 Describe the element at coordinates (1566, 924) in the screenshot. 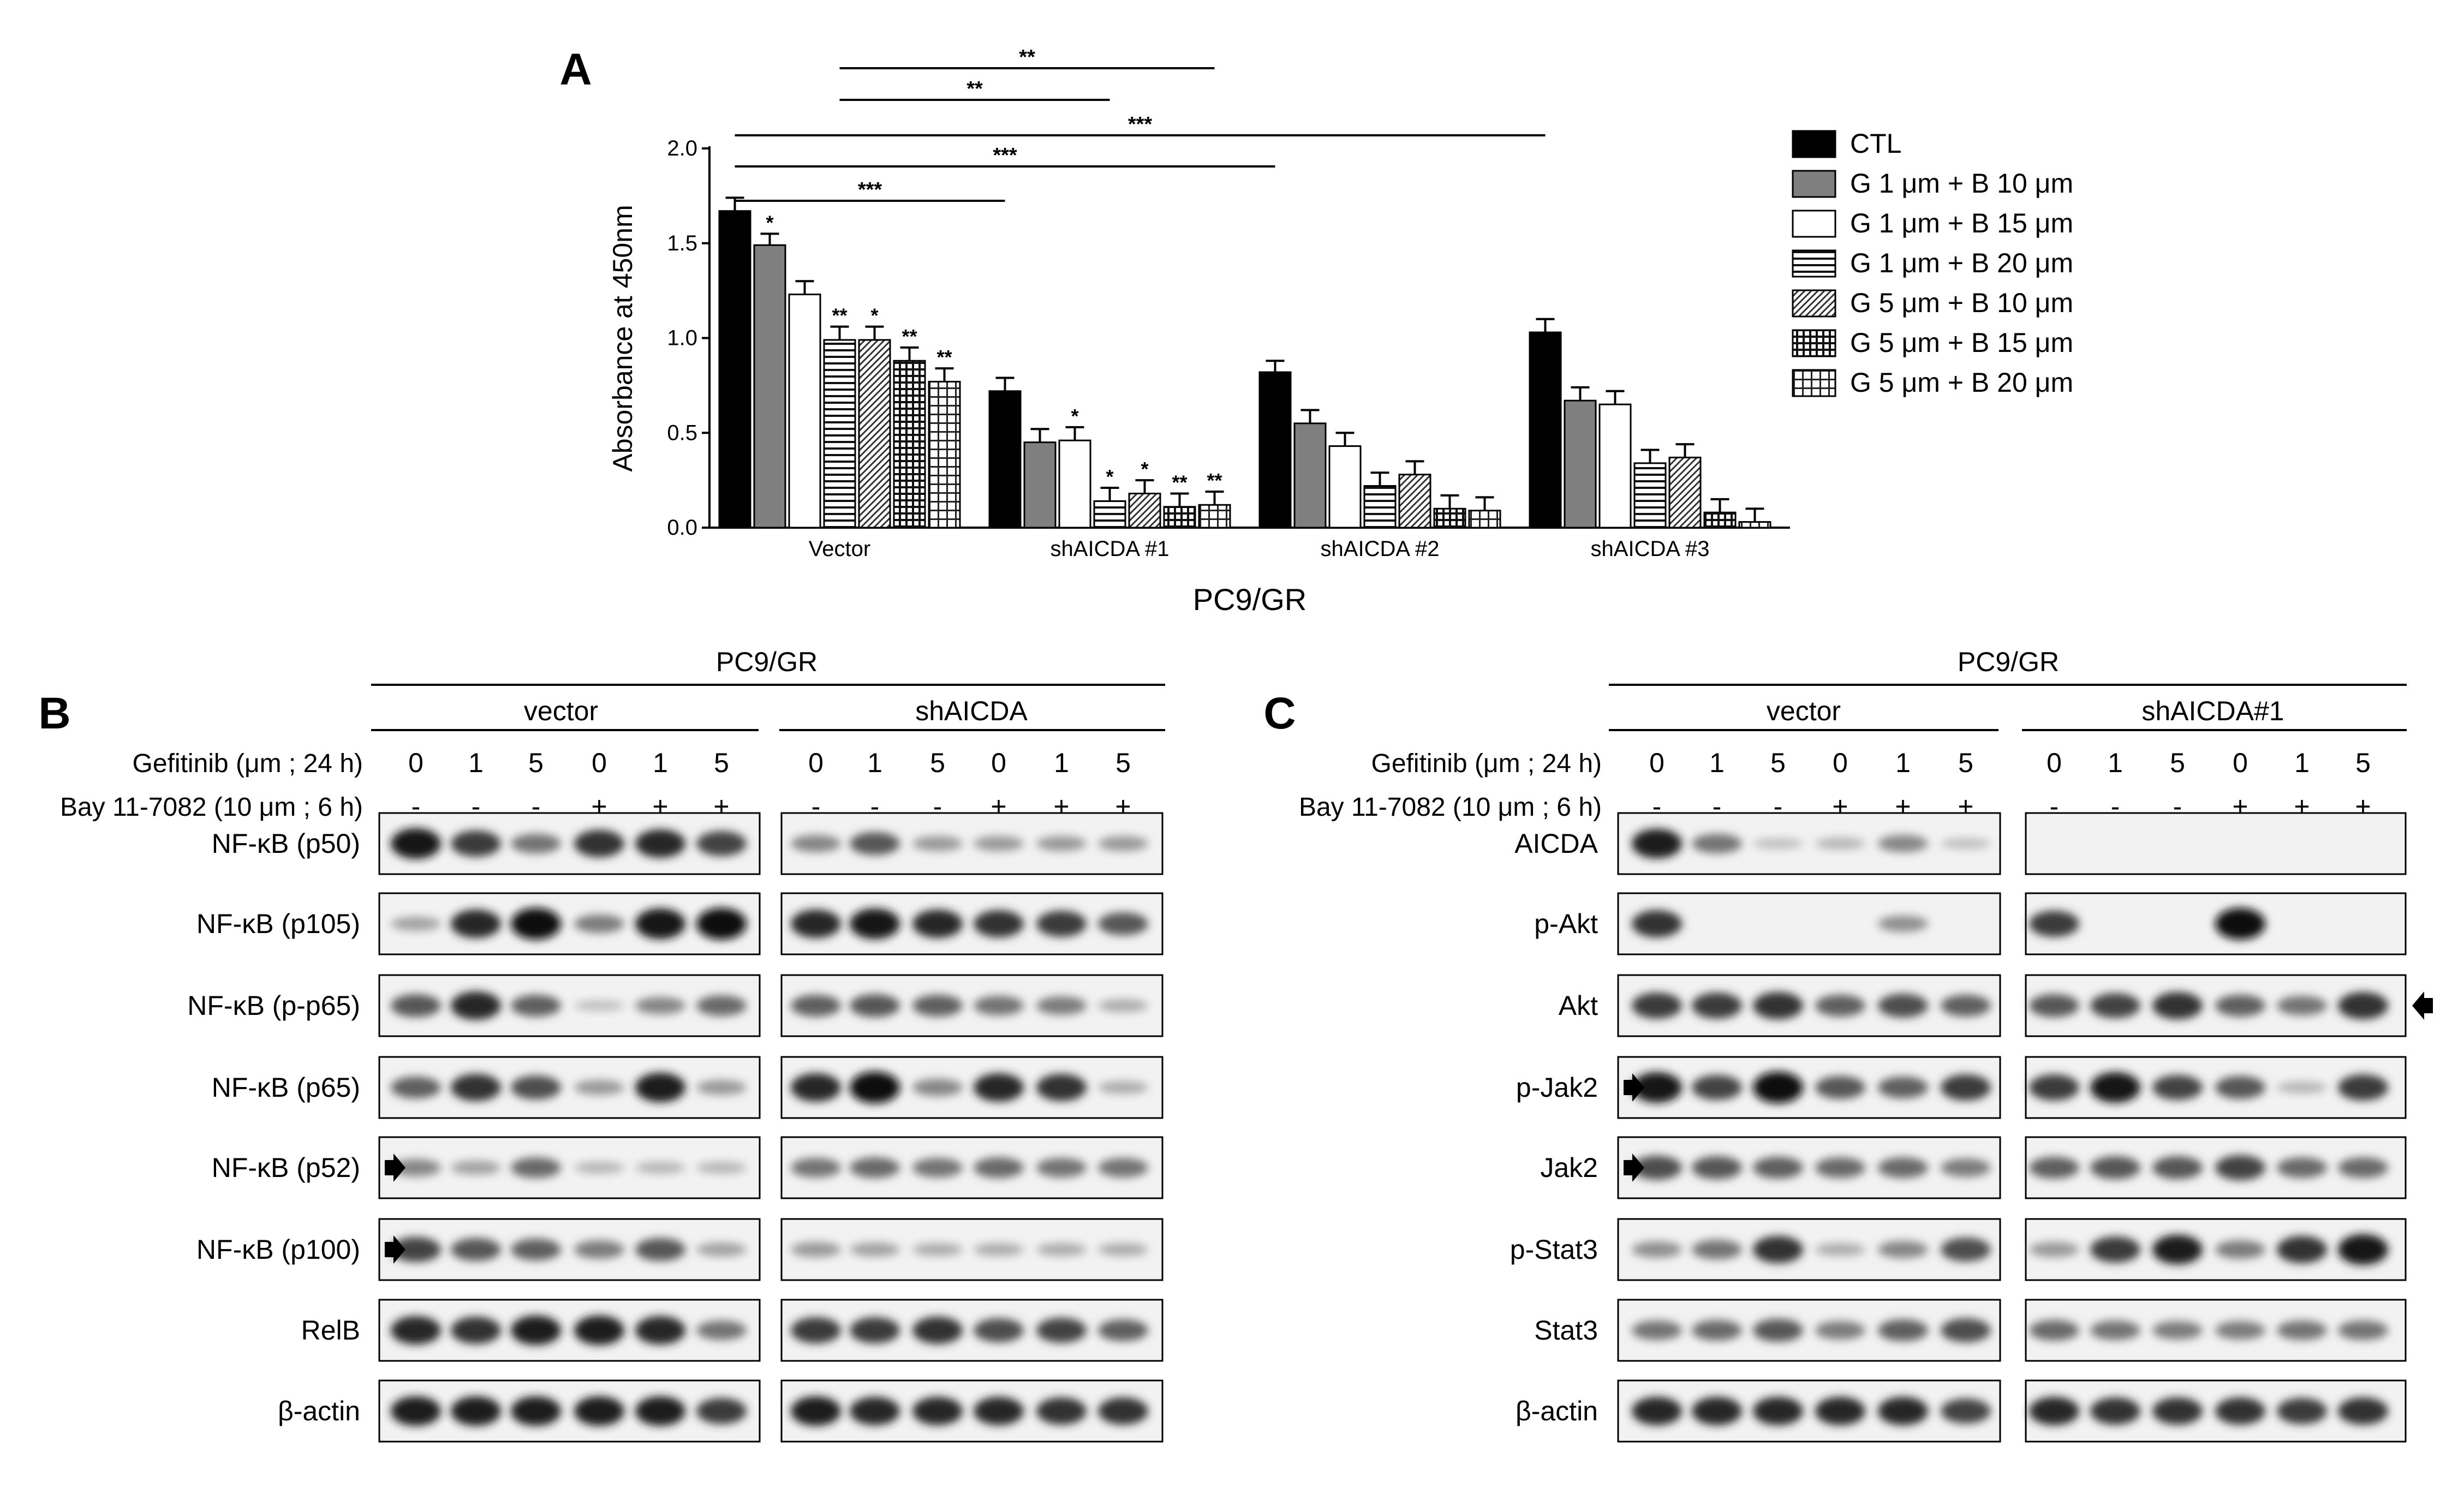

I see `blot-row-label: p-Akt` at that location.